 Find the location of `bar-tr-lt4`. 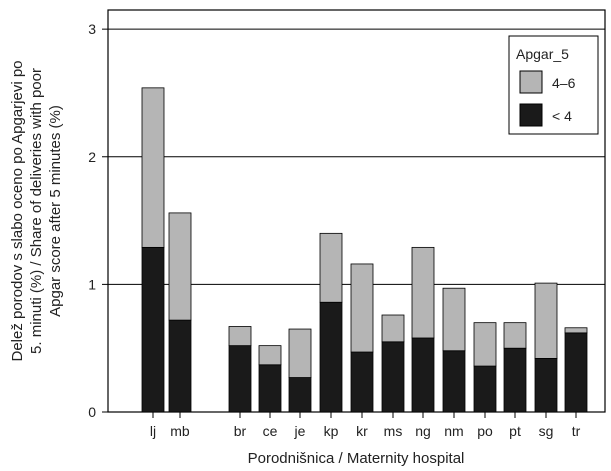

bar-tr-lt4 is located at coordinates (576, 372).